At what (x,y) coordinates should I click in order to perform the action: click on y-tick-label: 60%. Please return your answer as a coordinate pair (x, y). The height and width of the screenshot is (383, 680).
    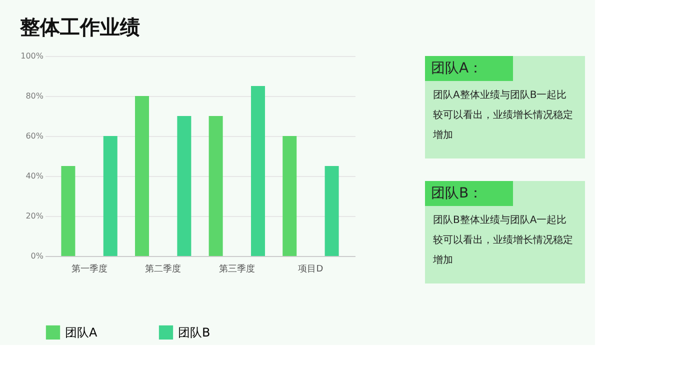
    Looking at the image, I should click on (35, 136).